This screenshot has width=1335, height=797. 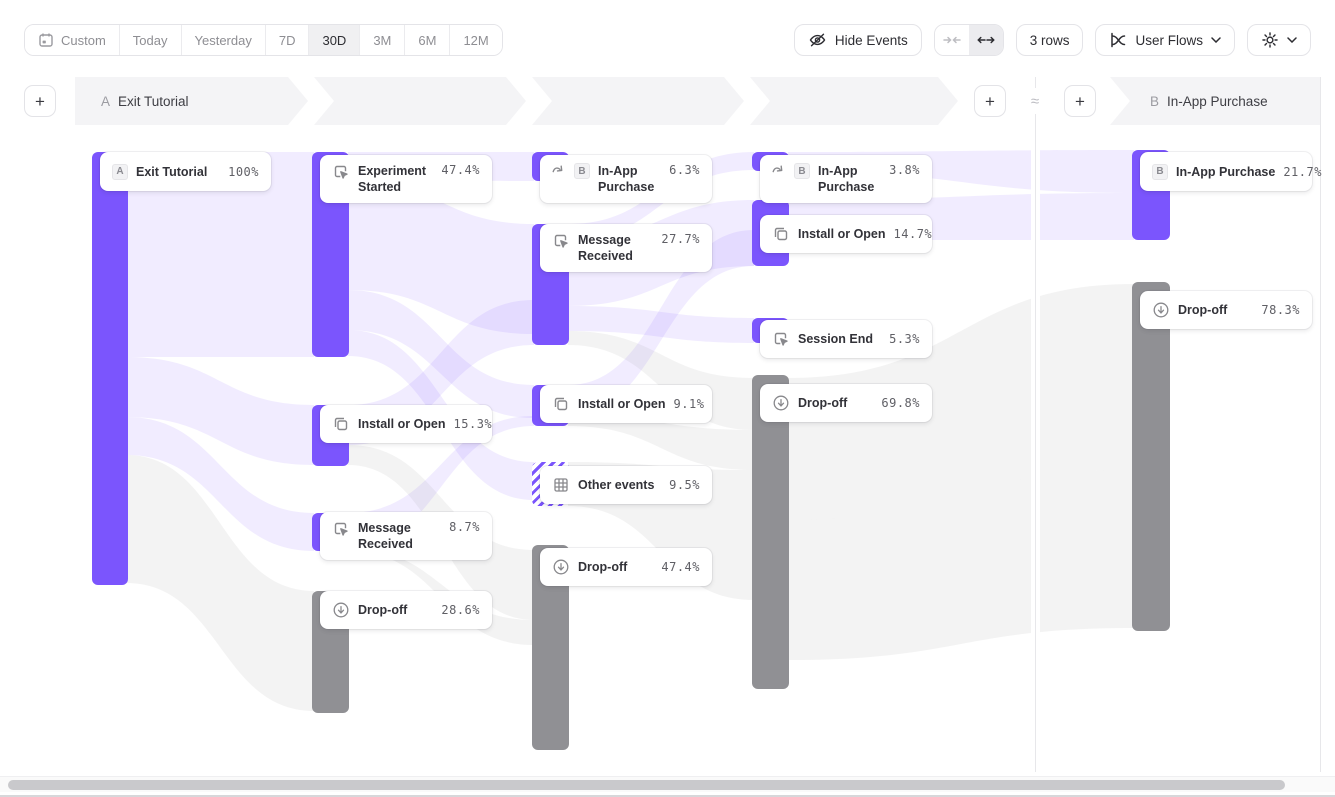 I want to click on flow-node-dropoff-4: Drop-off 69.8%, so click(x=846, y=403).